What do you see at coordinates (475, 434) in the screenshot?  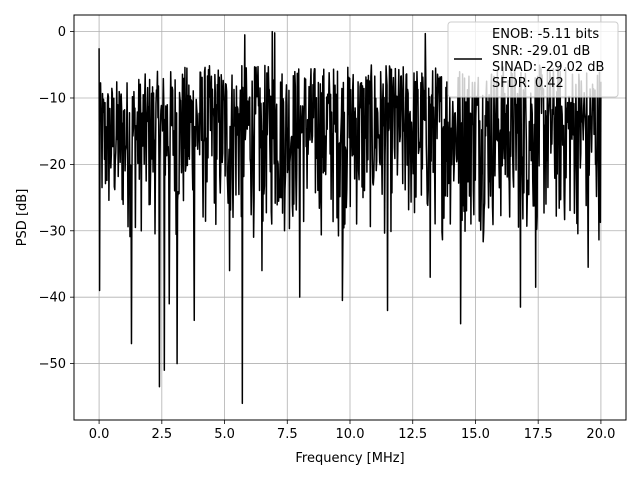 I see `x-tick-label: 15.0` at bounding box center [475, 434].